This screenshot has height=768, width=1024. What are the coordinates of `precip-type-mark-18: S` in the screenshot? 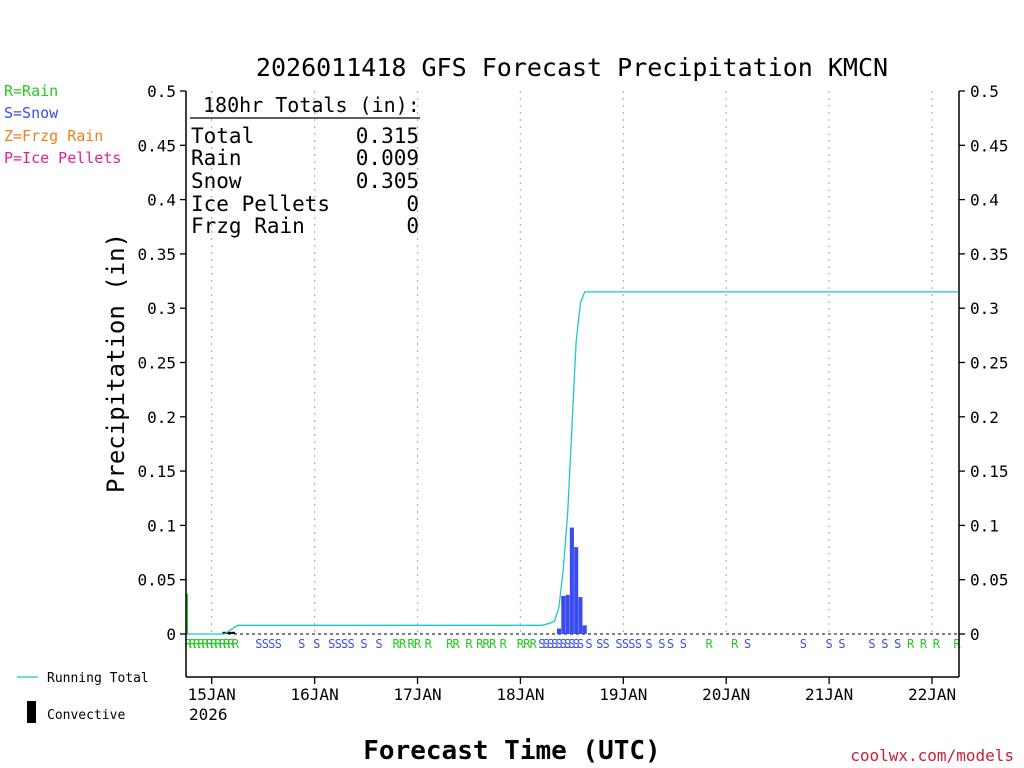 It's located at (331, 644).